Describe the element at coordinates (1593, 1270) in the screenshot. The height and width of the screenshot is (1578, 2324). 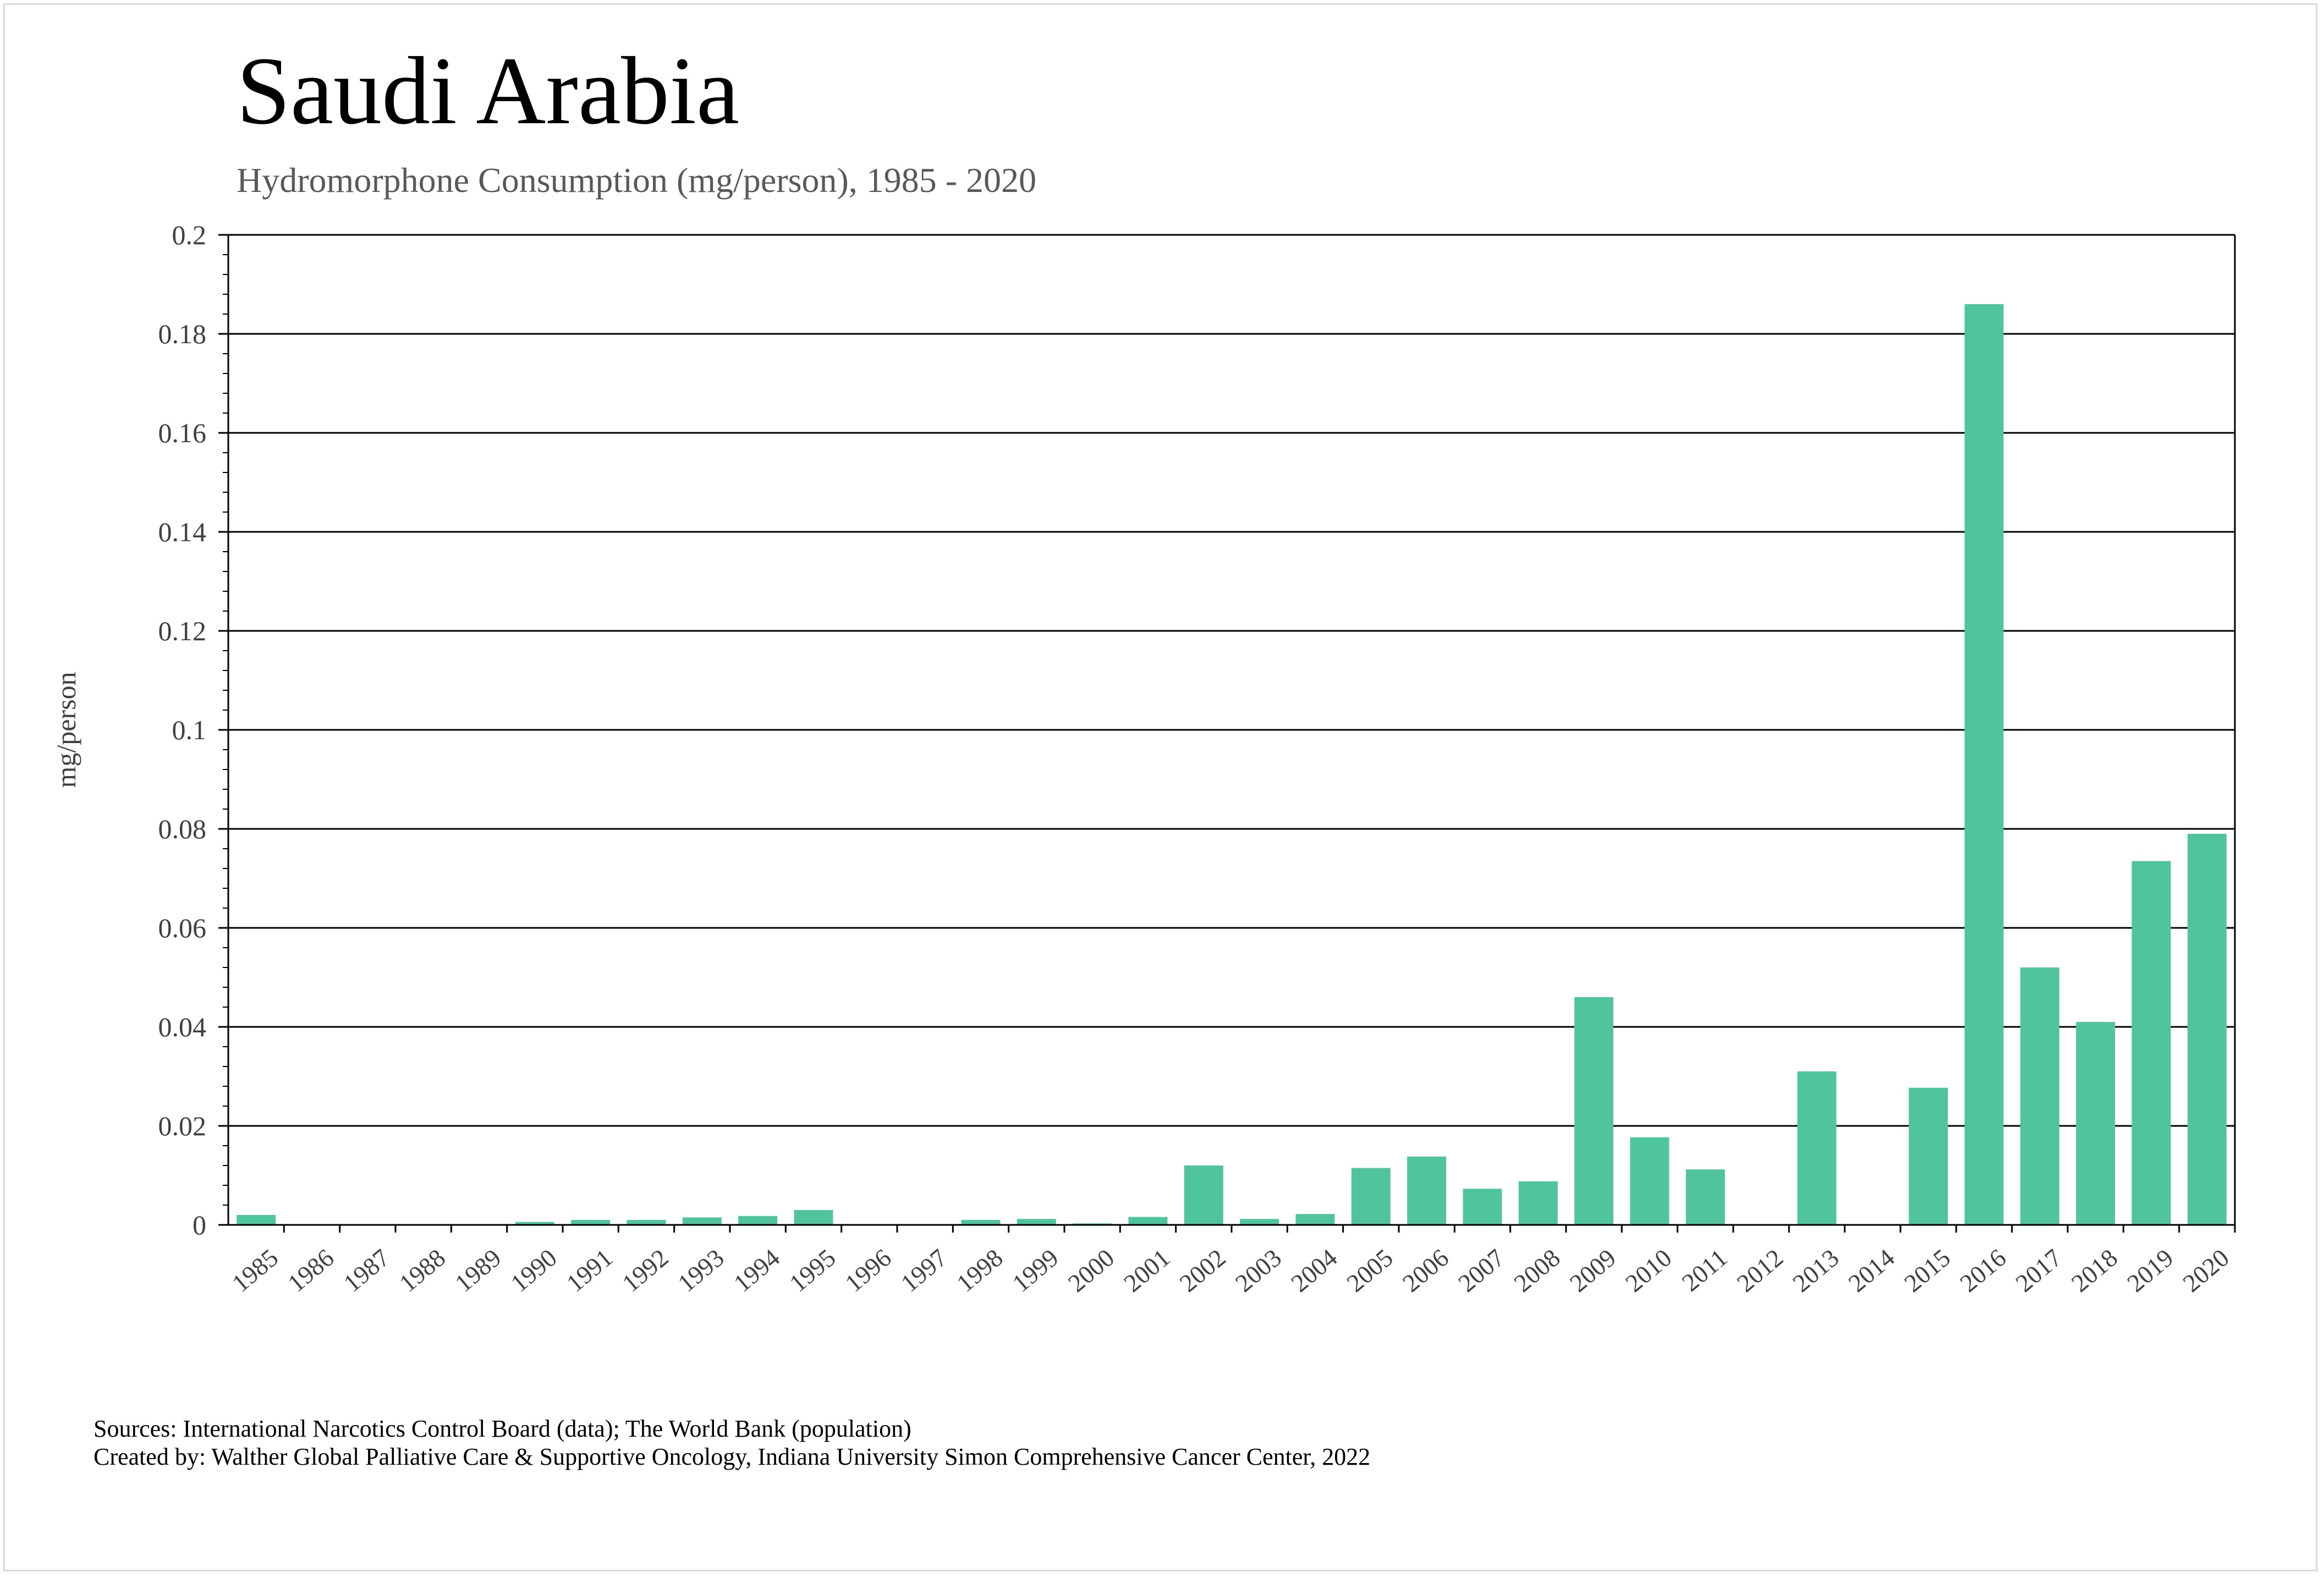
I see `x-tick-label: 2009` at that location.